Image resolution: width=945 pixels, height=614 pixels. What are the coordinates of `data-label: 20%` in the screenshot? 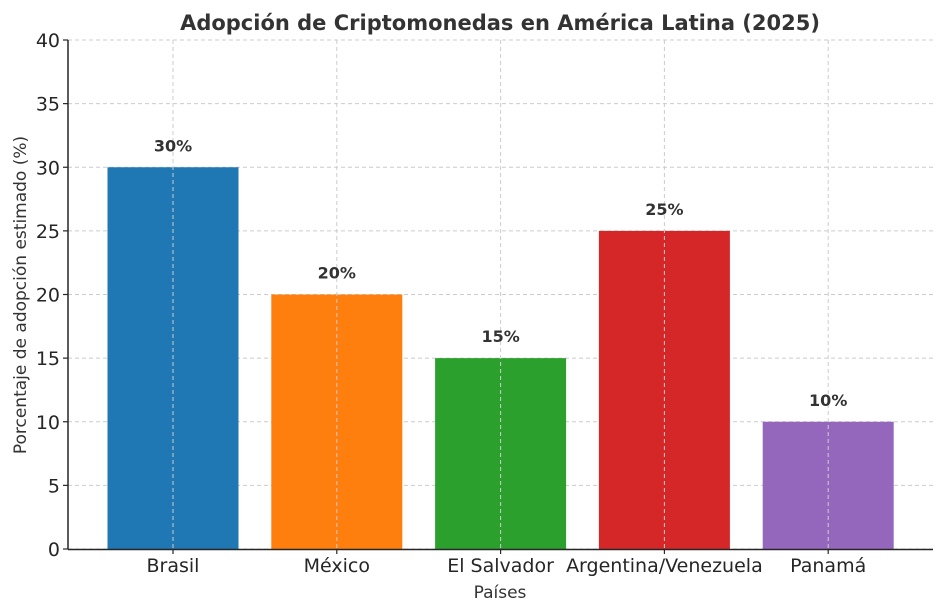 It's located at (337, 273).